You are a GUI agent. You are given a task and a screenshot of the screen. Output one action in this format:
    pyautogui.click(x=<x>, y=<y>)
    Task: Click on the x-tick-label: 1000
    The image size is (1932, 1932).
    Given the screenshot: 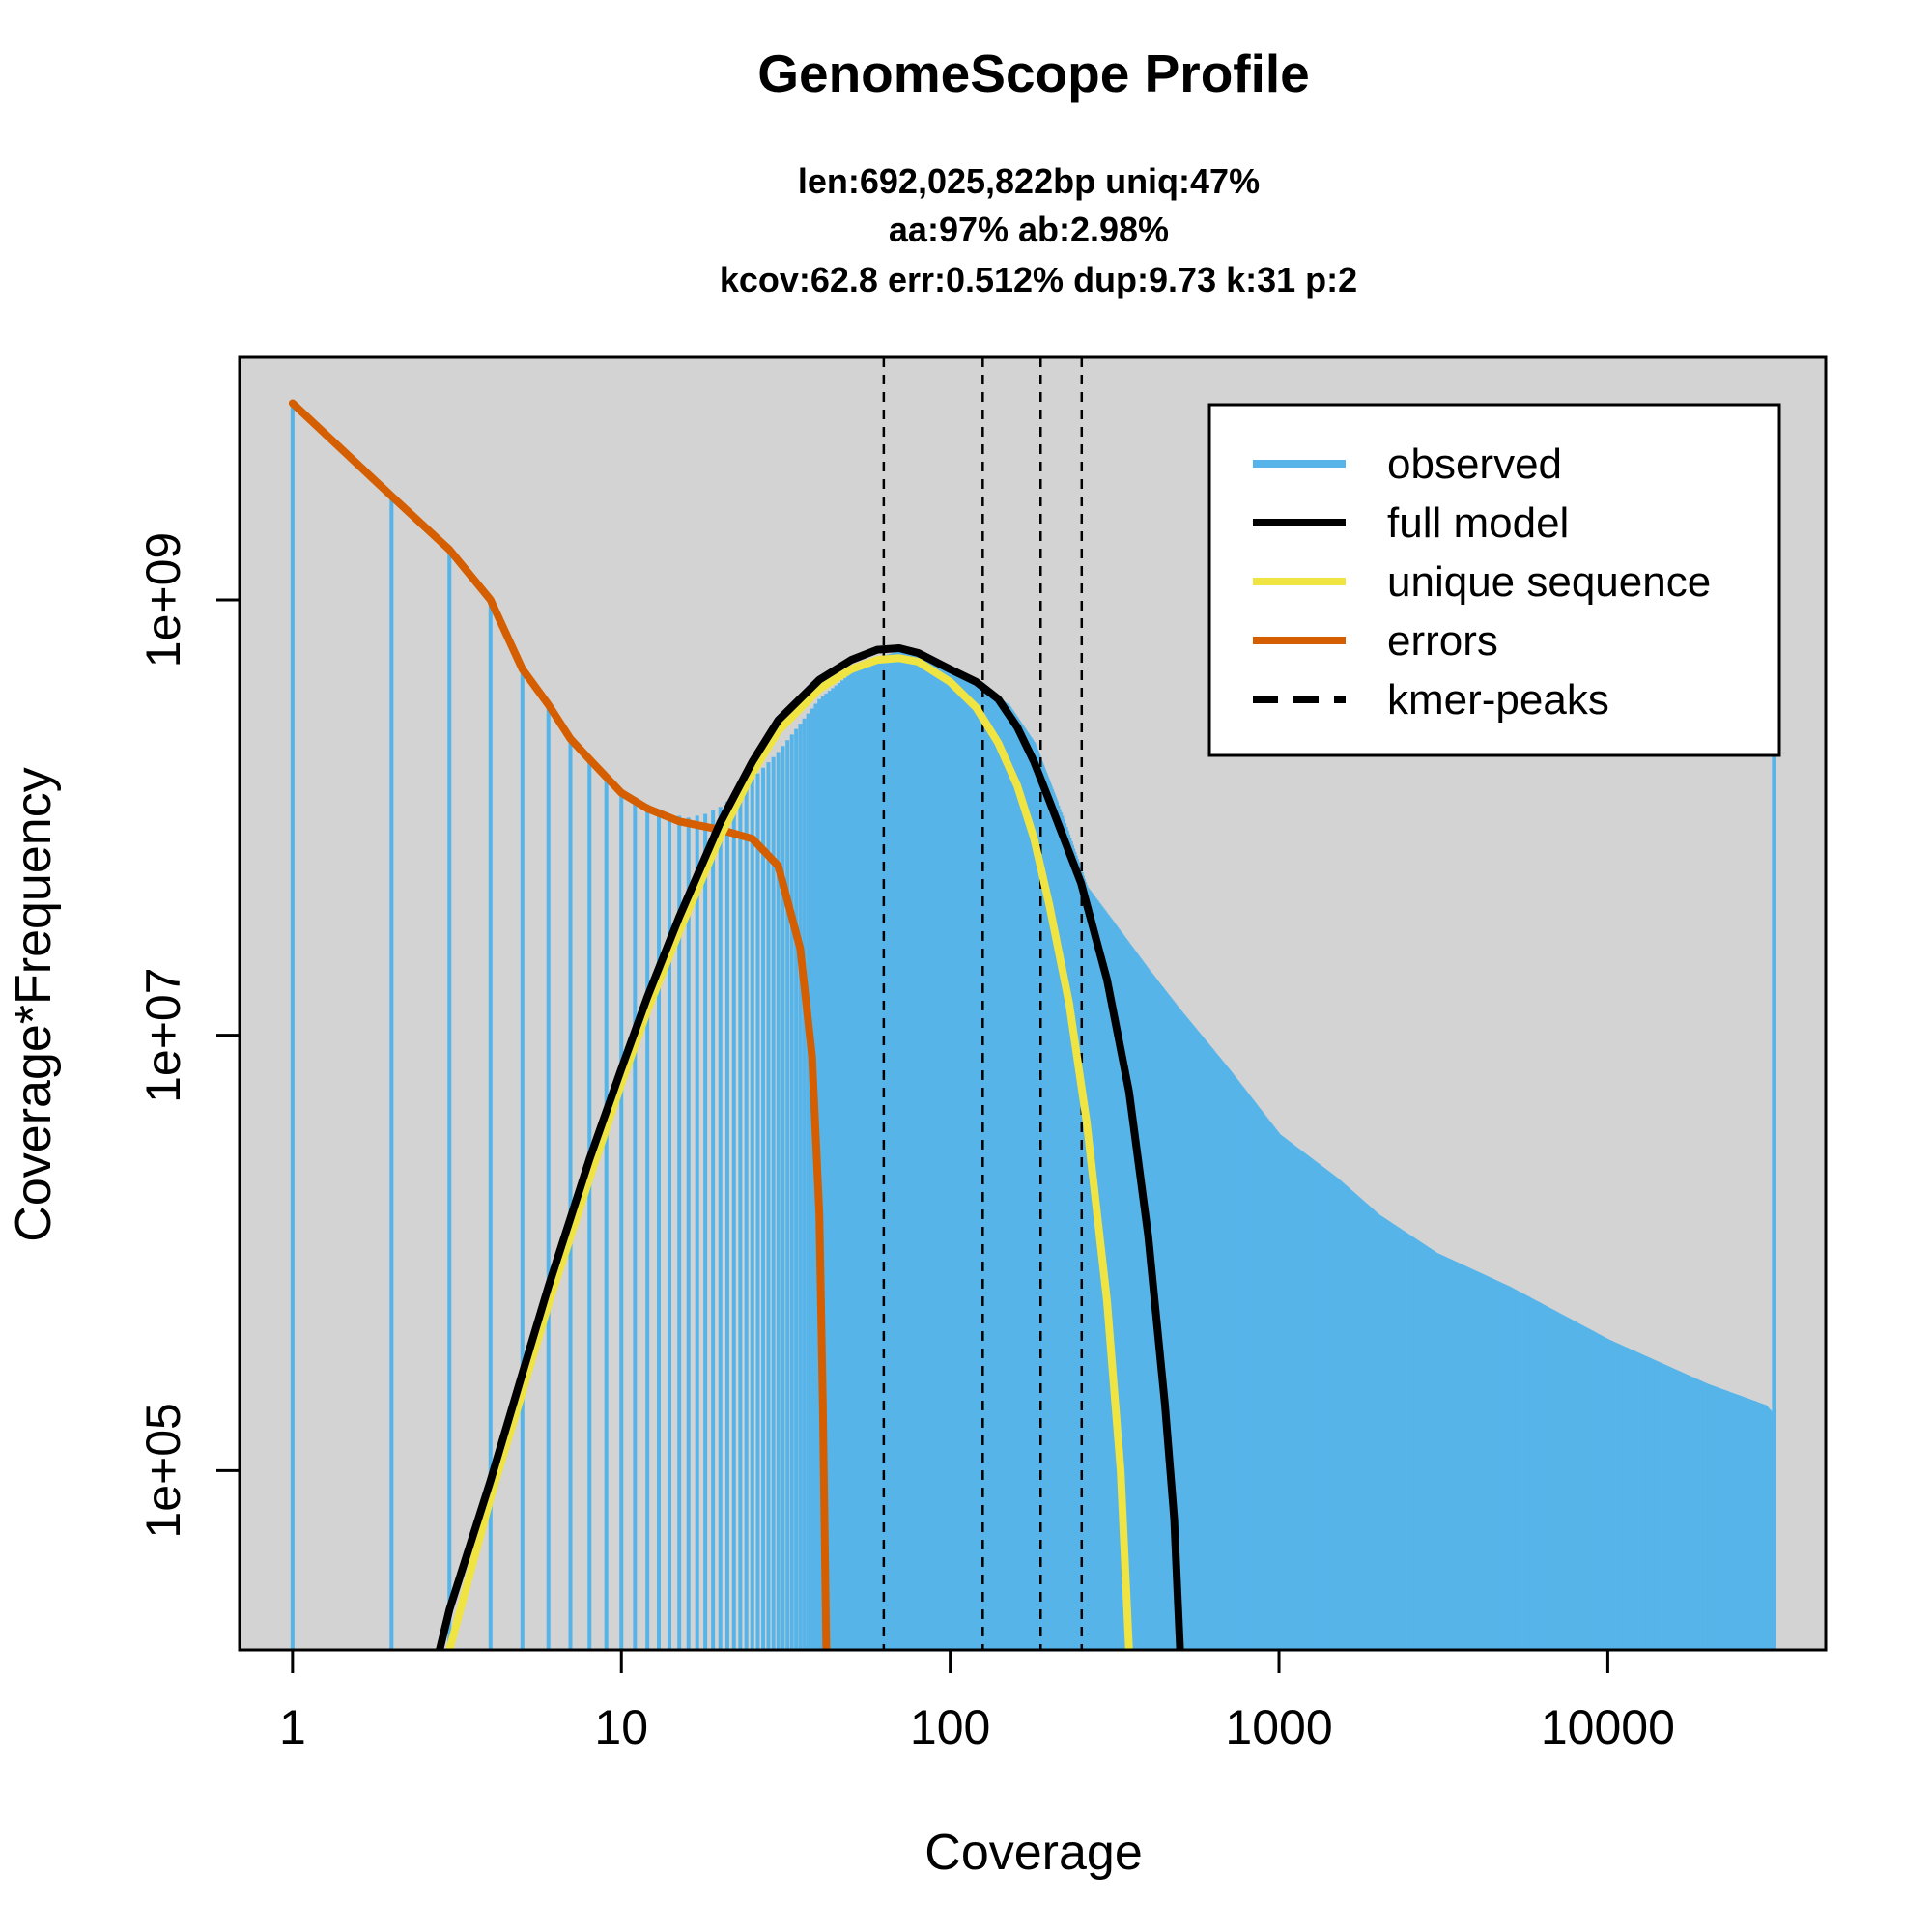 What is the action you would take?
    pyautogui.click(x=1278, y=1727)
    